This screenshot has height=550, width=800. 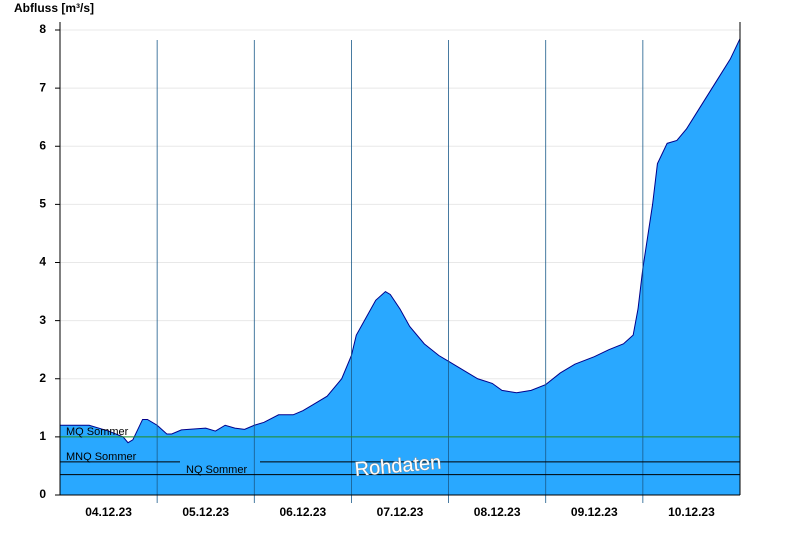 What do you see at coordinates (42, 262) in the screenshot?
I see `y-tick-label: 4` at bounding box center [42, 262].